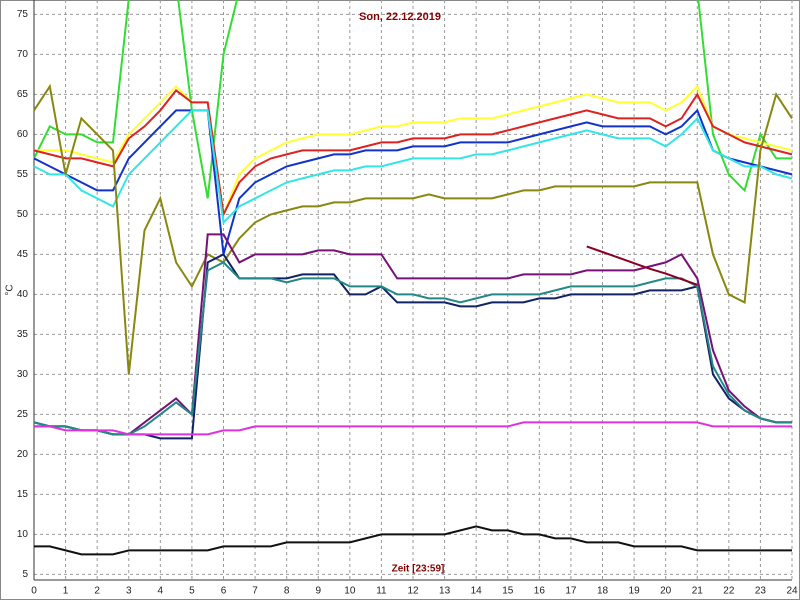 The width and height of the screenshot is (800, 600). Describe the element at coordinates (23, 214) in the screenshot. I see `y-tick-label: 50` at that location.